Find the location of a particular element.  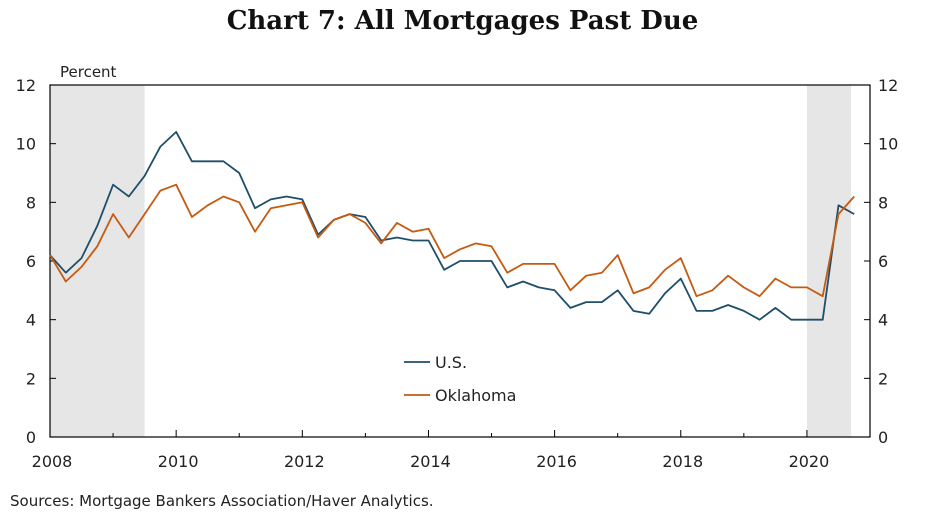

x-tick-label: 2008 is located at coordinates (52, 461).